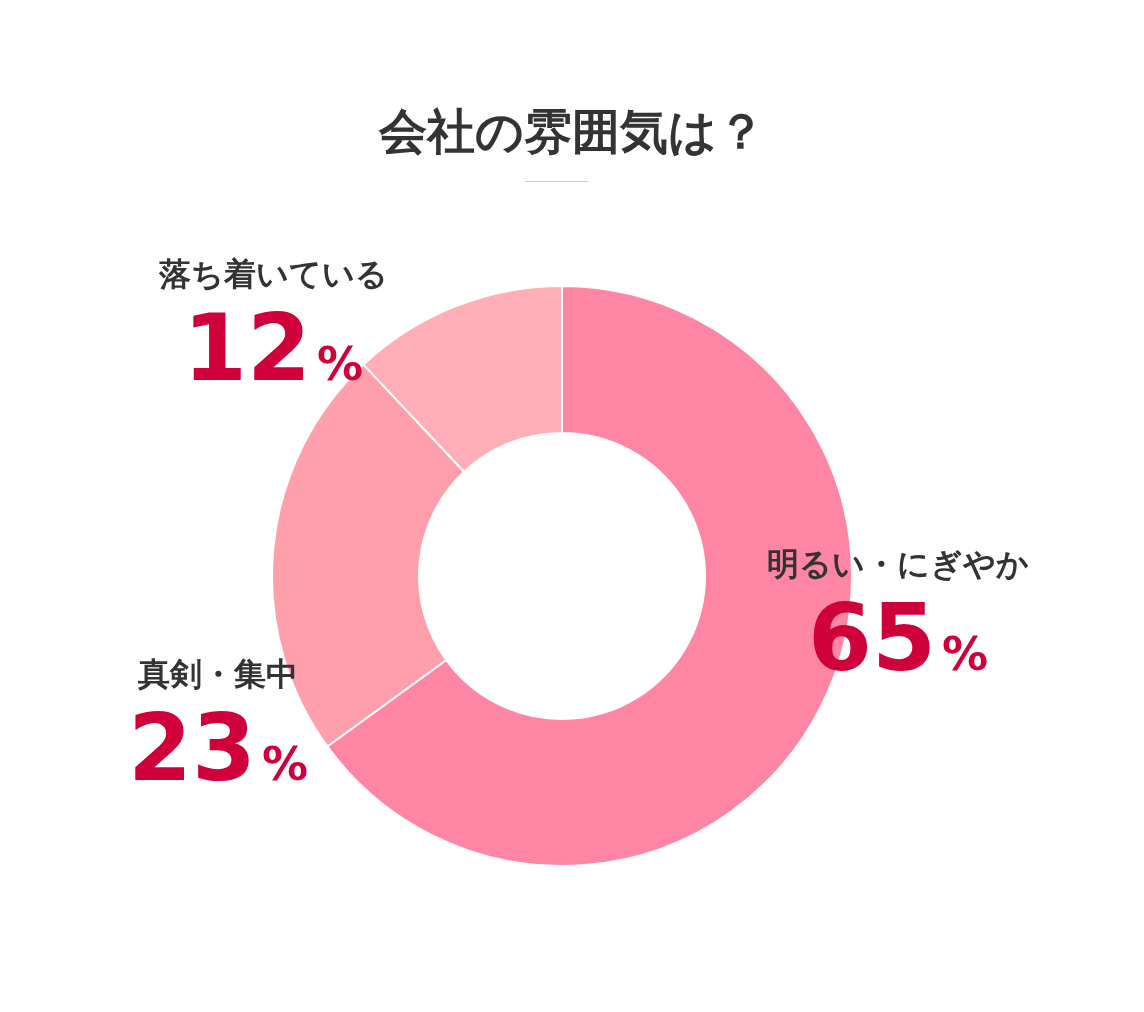  I want to click on data-label: 12%, so click(273, 348).